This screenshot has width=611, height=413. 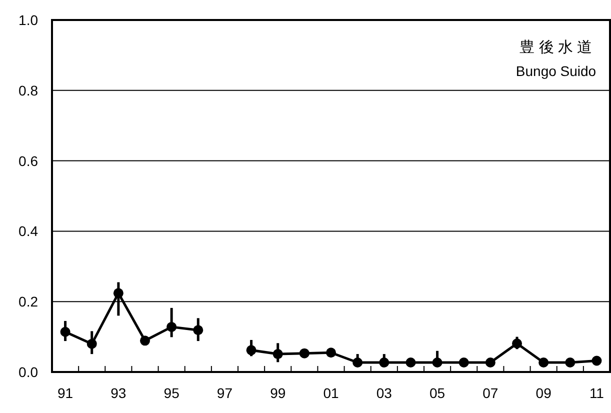 I want to click on x-tick-label: 97, so click(x=224, y=393).